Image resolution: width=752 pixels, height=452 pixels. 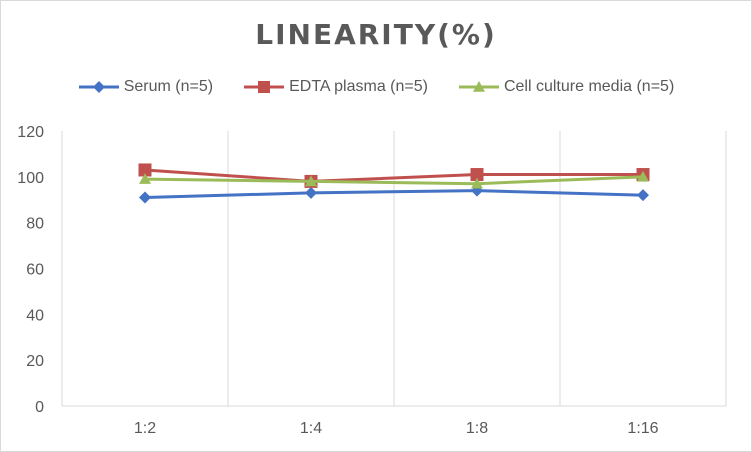 What do you see at coordinates (589, 86) in the screenshot?
I see `legend-label-cell-culture-media: Cell culture media (n=5)` at bounding box center [589, 86].